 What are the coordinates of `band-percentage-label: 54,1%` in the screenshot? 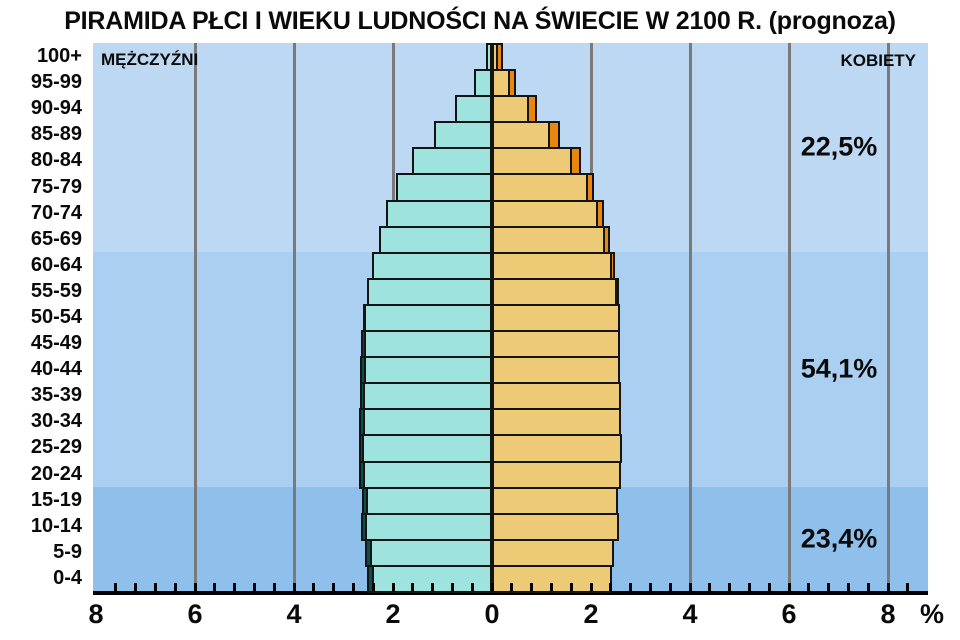 It's located at (839, 368).